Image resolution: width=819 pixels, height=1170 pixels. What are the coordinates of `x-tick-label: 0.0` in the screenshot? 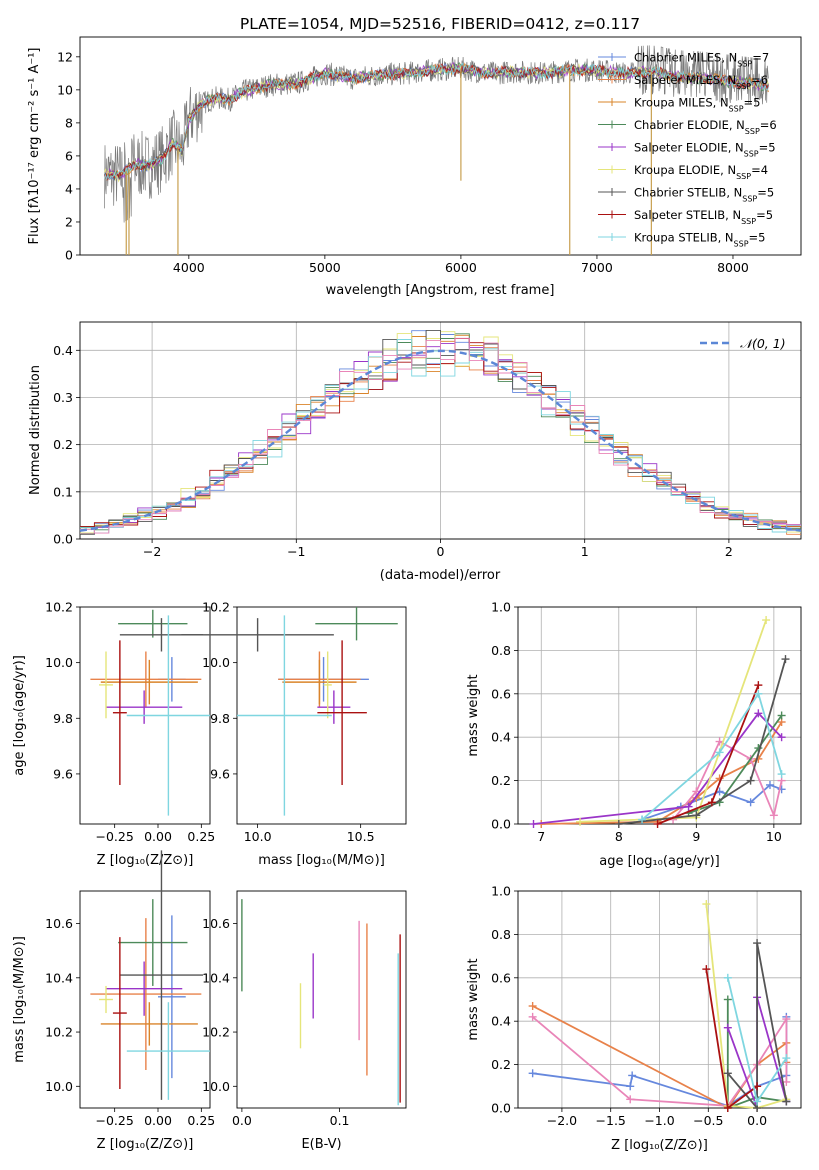 It's located at (757, 1120).